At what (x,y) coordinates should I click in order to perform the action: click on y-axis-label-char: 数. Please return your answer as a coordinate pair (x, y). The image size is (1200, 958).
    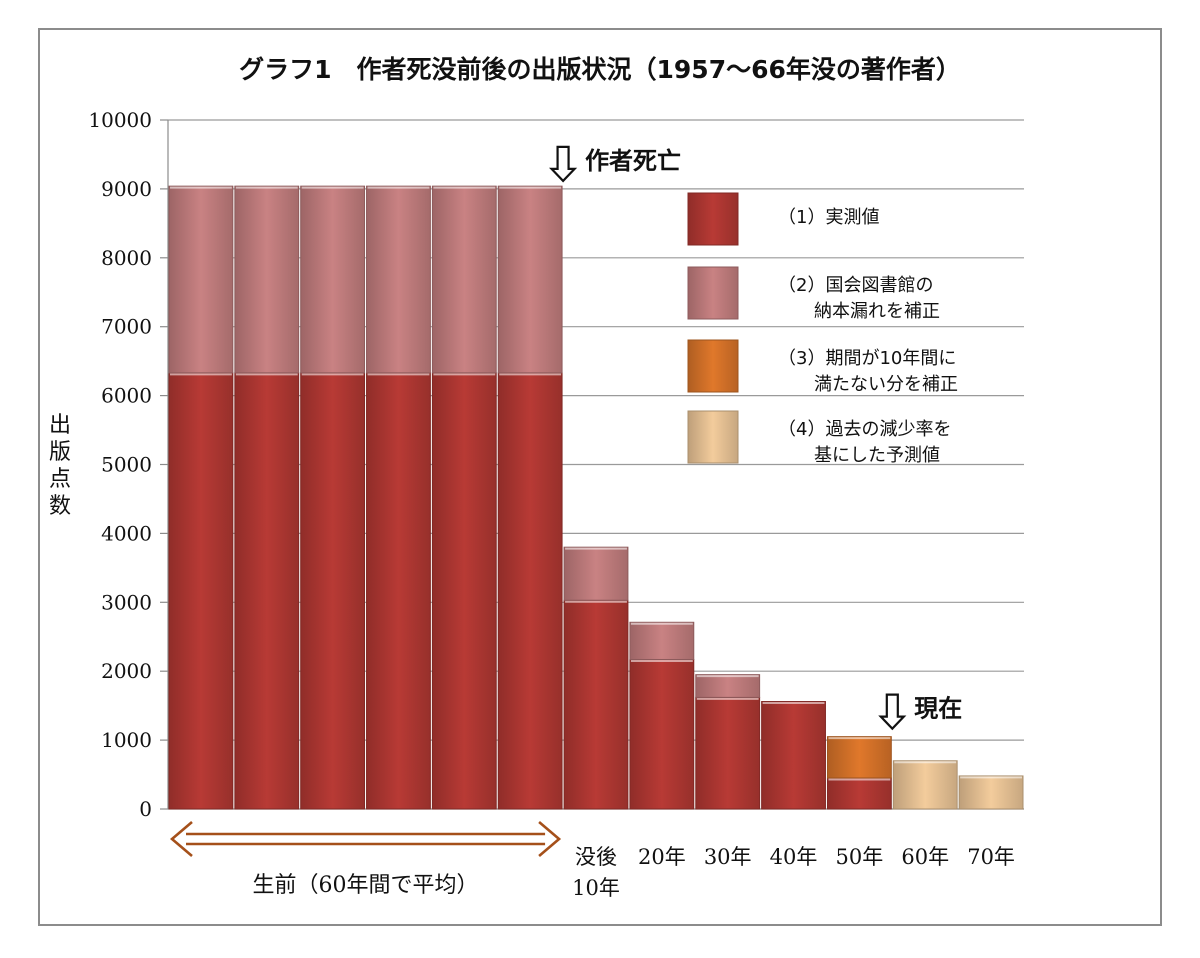
    Looking at the image, I should click on (60, 506).